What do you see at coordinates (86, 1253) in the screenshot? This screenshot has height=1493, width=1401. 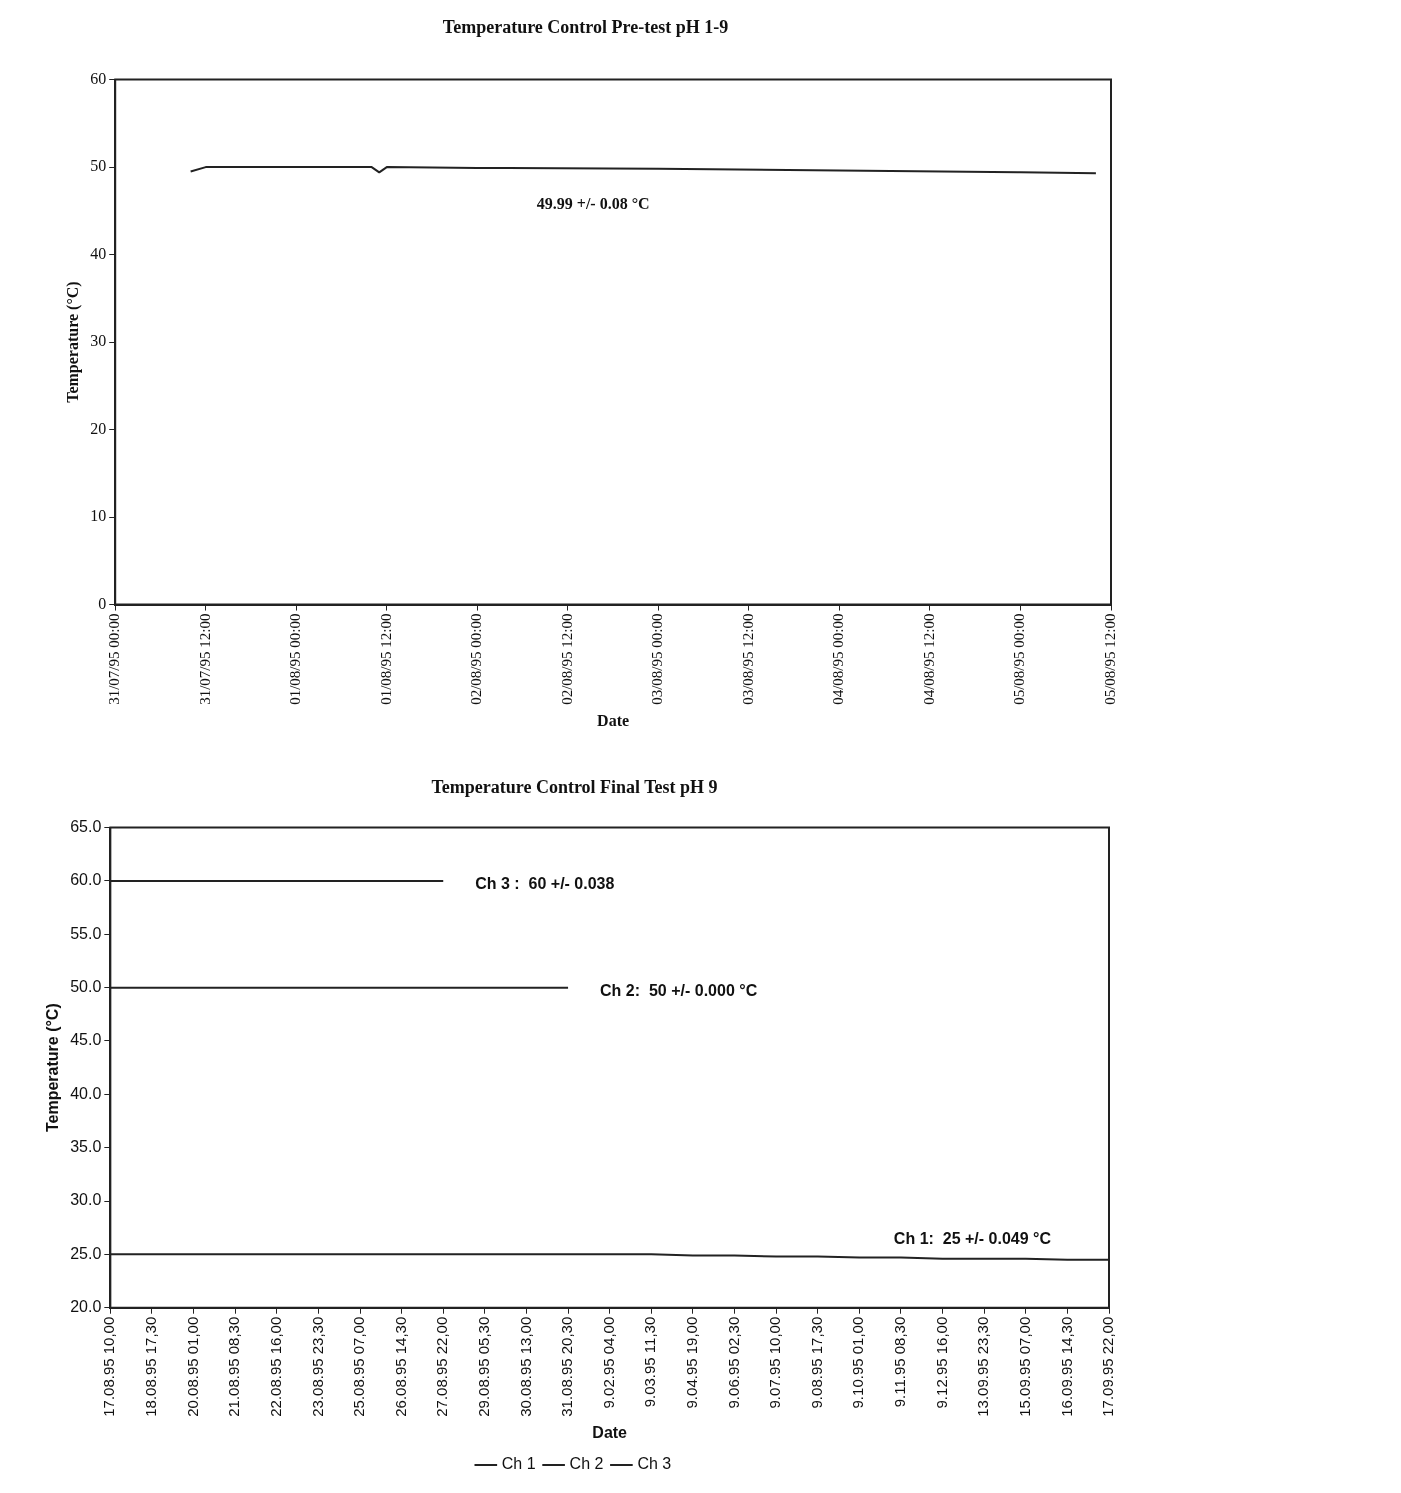 I see `y-tick-label: 25.0` at bounding box center [86, 1253].